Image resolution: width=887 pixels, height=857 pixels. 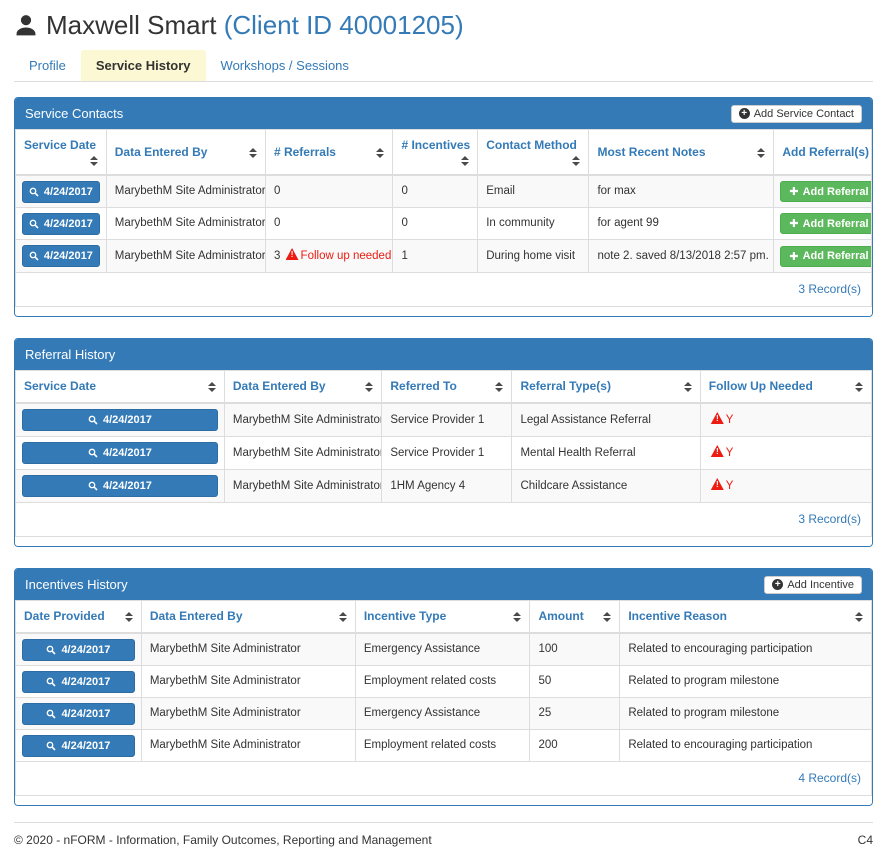 I want to click on col-incentives: # Incentives, so click(x=435, y=152).